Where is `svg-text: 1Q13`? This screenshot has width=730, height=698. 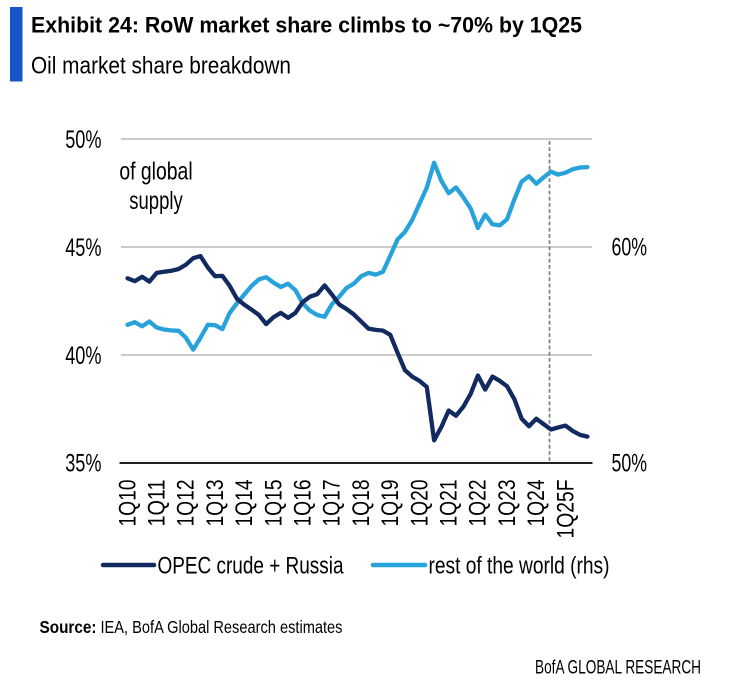
svg-text: 1Q13 is located at coordinates (215, 503).